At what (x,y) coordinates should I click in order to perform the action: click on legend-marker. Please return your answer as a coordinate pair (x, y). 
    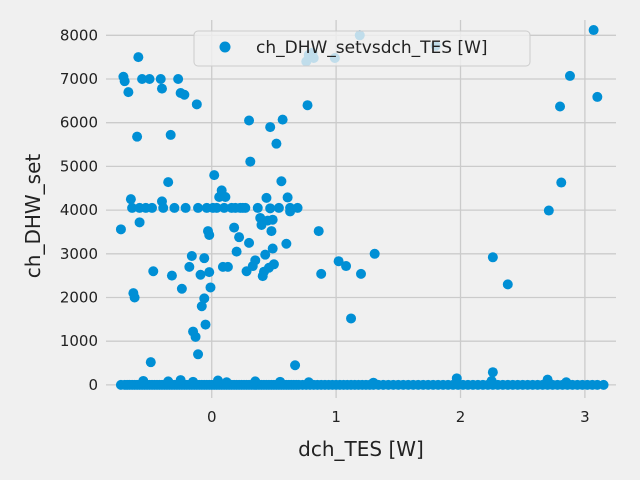
    Looking at the image, I should click on (225, 47).